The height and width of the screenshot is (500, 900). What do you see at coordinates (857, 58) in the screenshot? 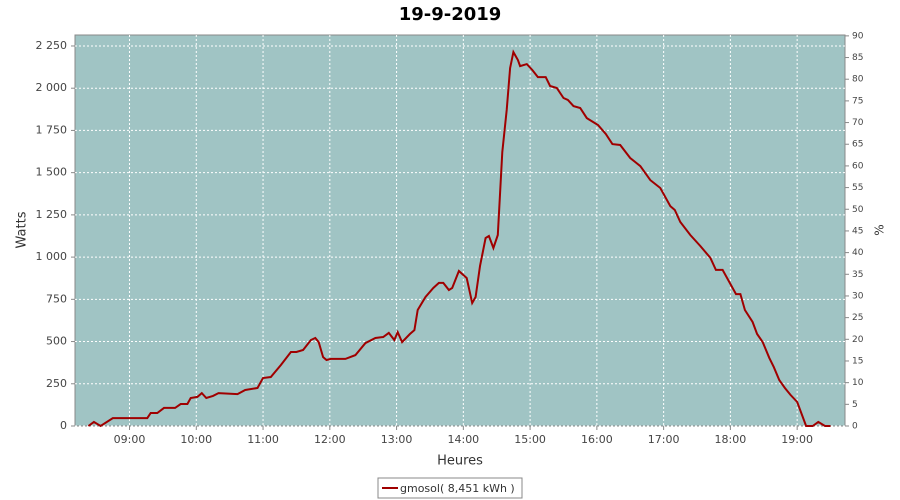
I see `y2-tick-label: 85` at bounding box center [857, 58].